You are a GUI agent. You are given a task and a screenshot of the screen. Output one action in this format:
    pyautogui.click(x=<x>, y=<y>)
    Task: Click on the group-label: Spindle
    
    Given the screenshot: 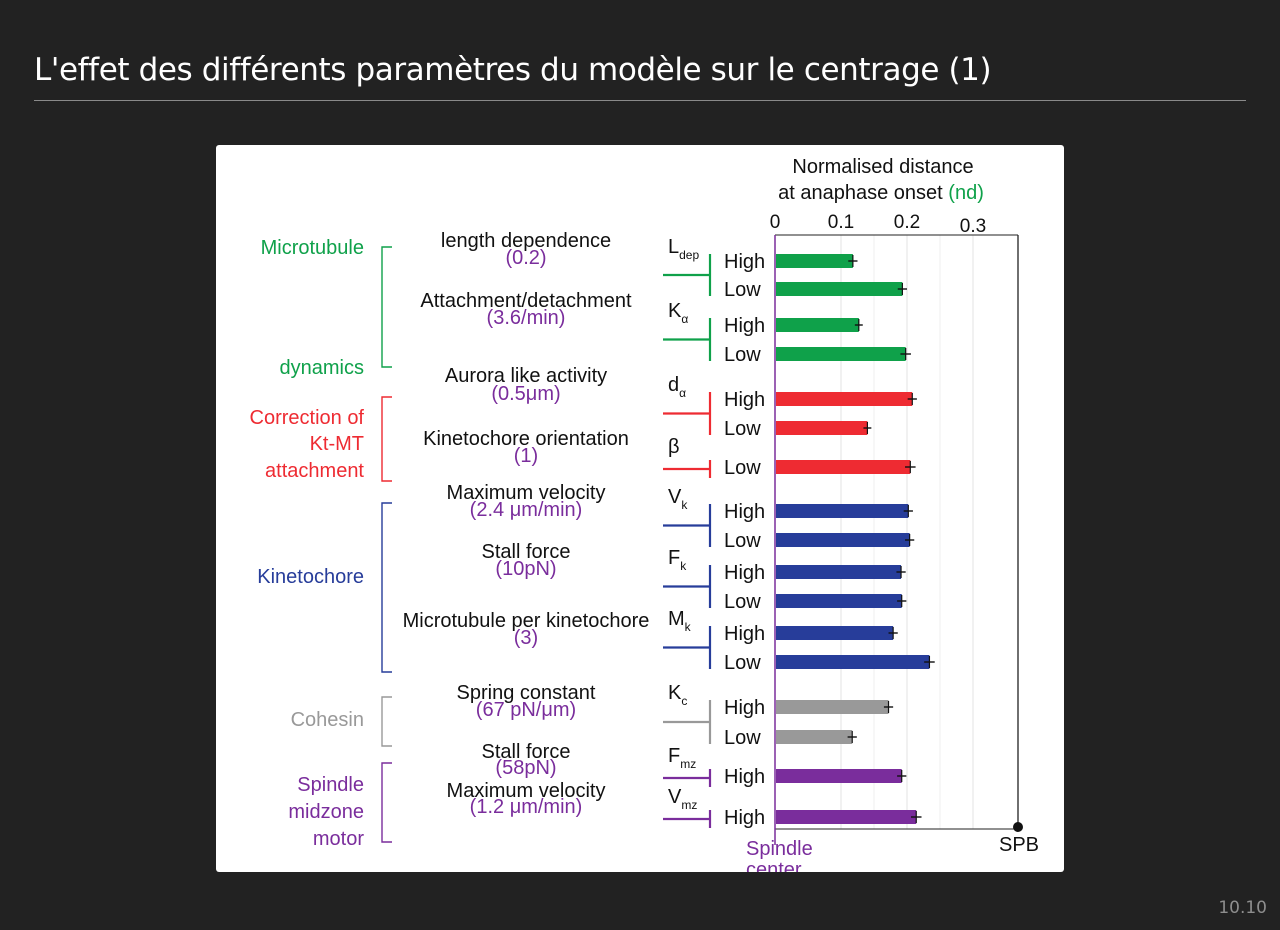 What is the action you would take?
    pyautogui.click(x=330, y=785)
    